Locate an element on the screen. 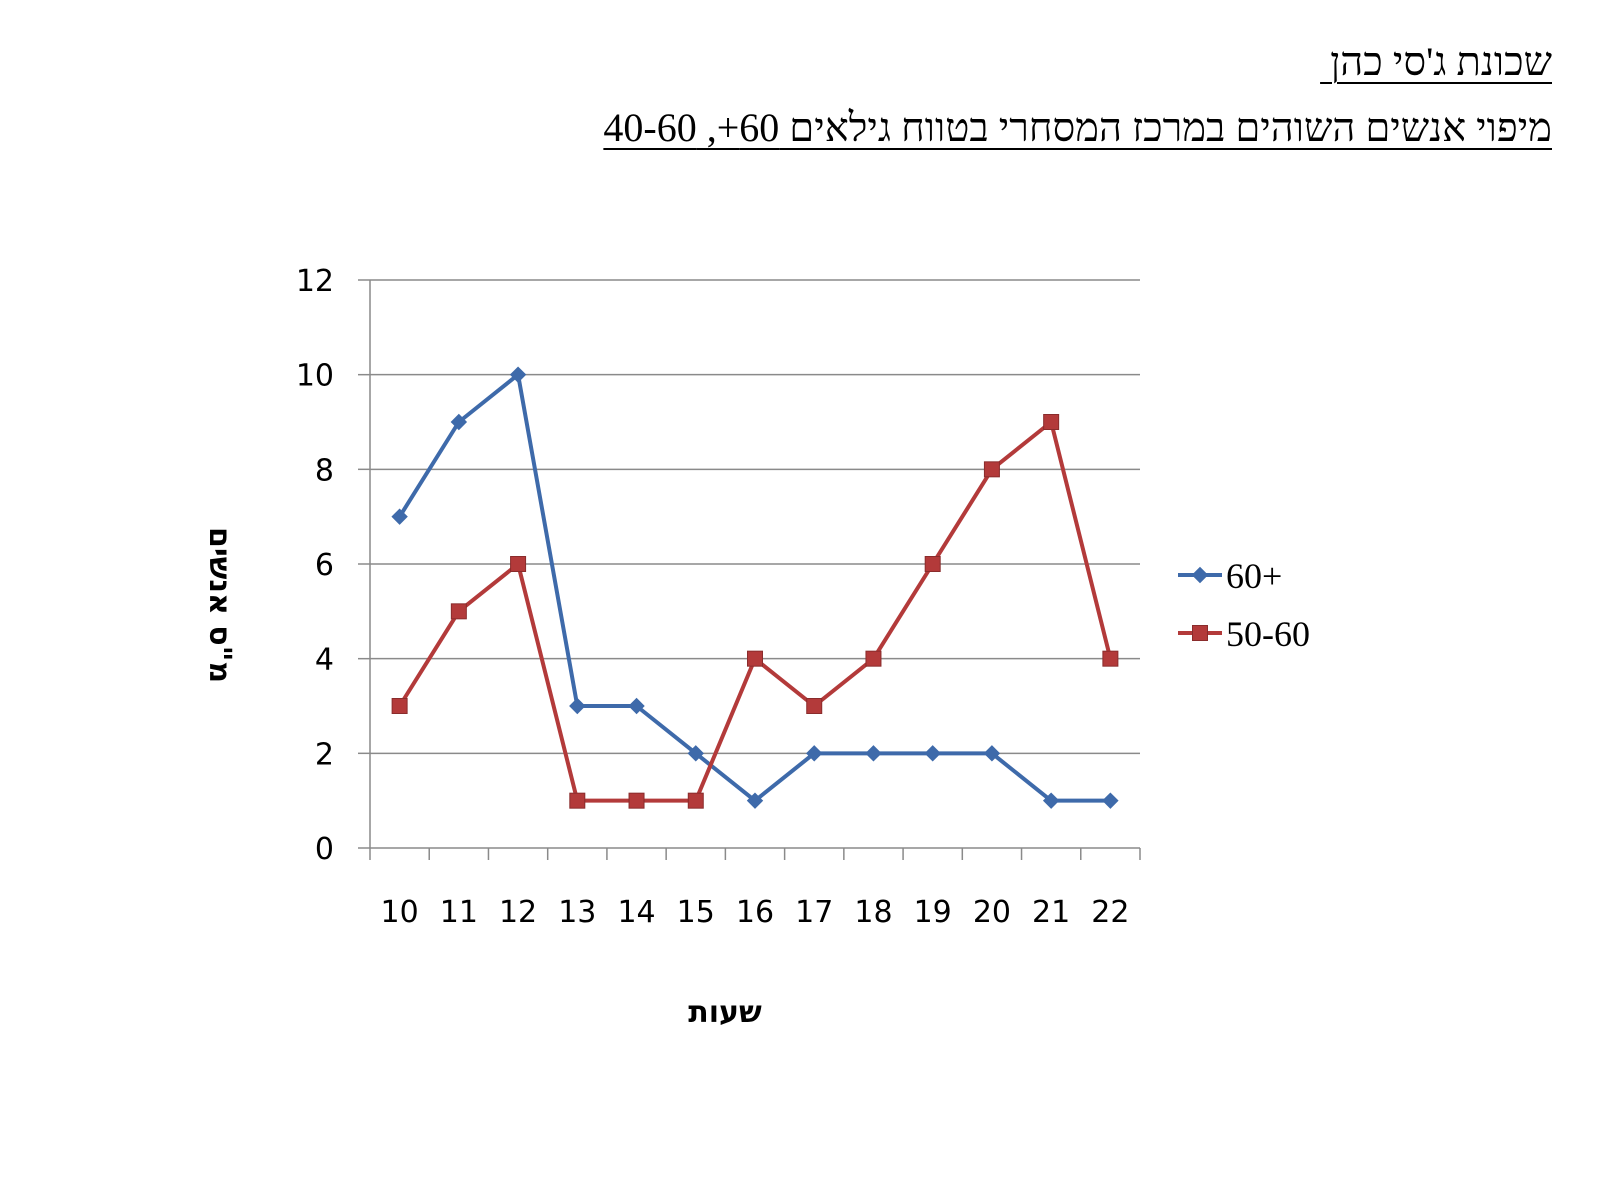 Image resolution: width=1600 pixels, height=1200 pixels. x-tick-label: 13 is located at coordinates (577, 912).